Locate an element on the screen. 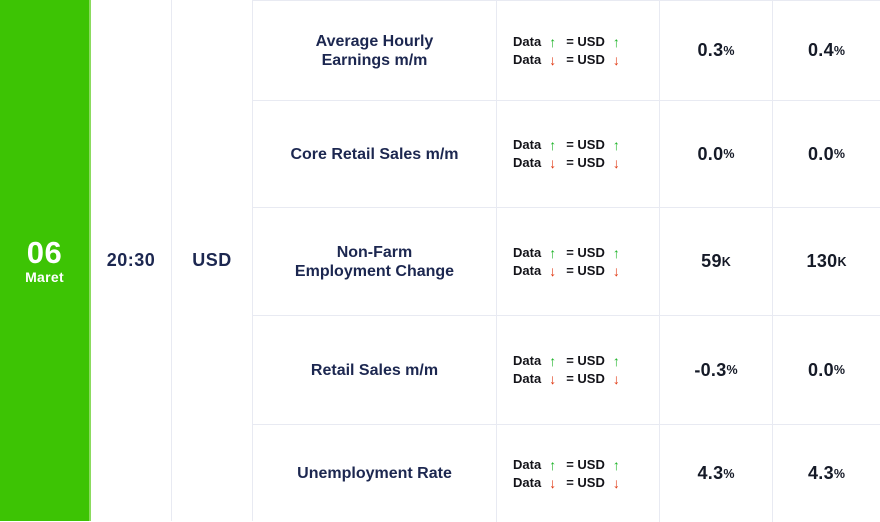  event-name: Core Retail Sales m/m is located at coordinates (375, 154).